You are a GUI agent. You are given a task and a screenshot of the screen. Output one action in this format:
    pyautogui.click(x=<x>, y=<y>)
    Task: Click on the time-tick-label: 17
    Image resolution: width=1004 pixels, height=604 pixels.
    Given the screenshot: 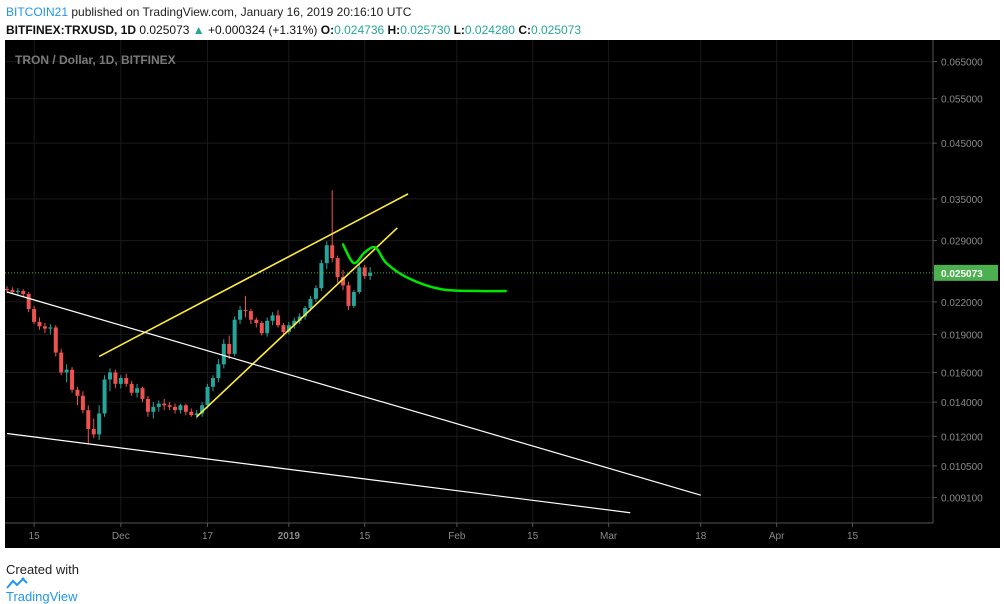 What is the action you would take?
    pyautogui.click(x=208, y=536)
    